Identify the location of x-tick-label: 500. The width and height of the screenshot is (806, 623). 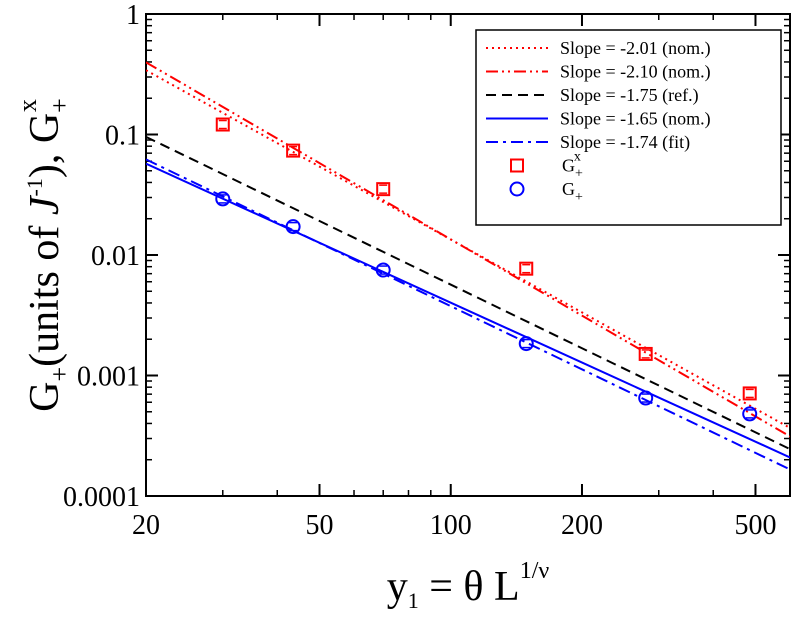
(755, 525).